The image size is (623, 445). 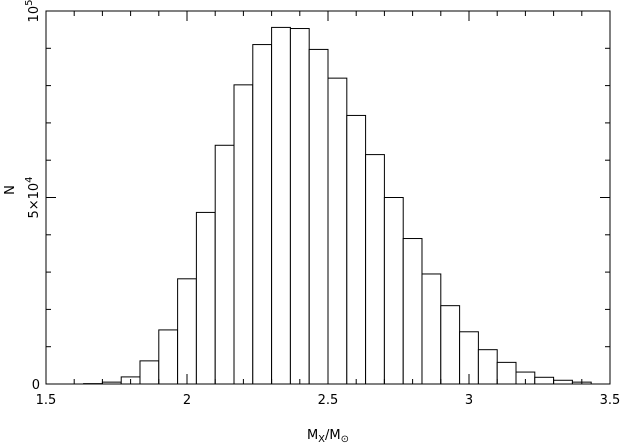 I want to click on x-tick-label-4: 3.5, so click(x=610, y=400).